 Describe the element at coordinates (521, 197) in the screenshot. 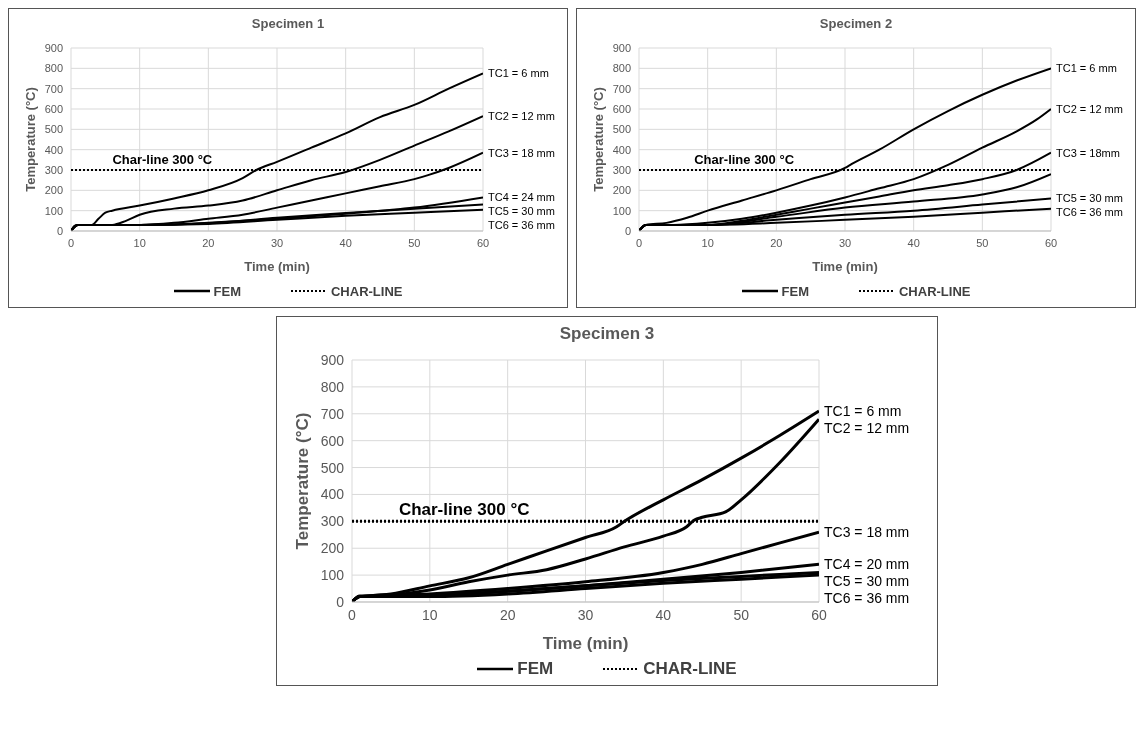

I see `series-label: TC4 = 24 mm` at that location.